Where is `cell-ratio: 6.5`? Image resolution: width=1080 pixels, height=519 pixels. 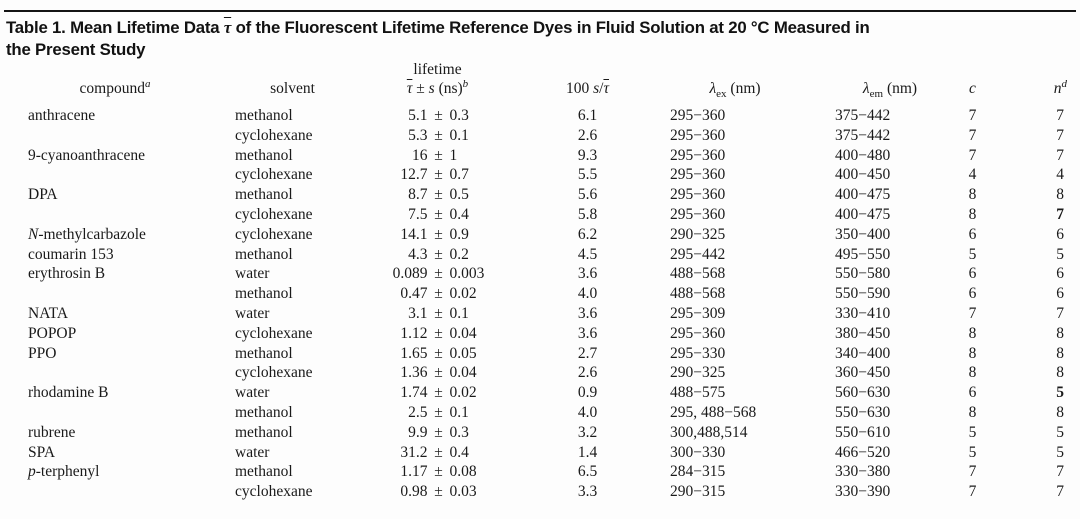
cell-ratio: 6.5 is located at coordinates (587, 472).